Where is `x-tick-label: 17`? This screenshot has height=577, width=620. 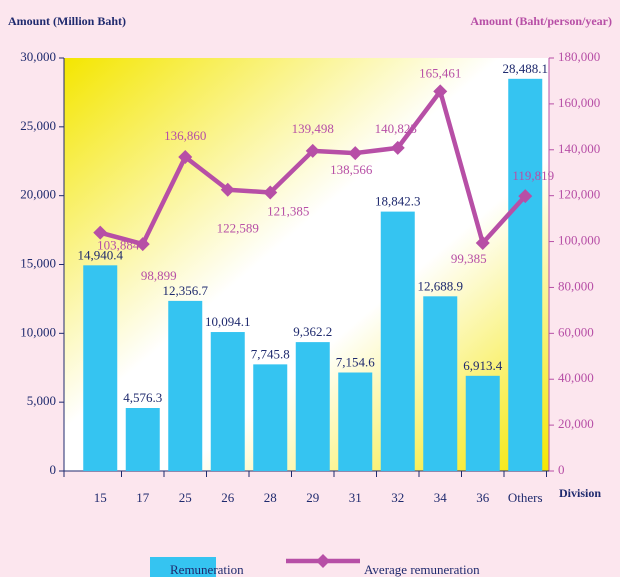
x-tick-label: 17 is located at coordinates (143, 497).